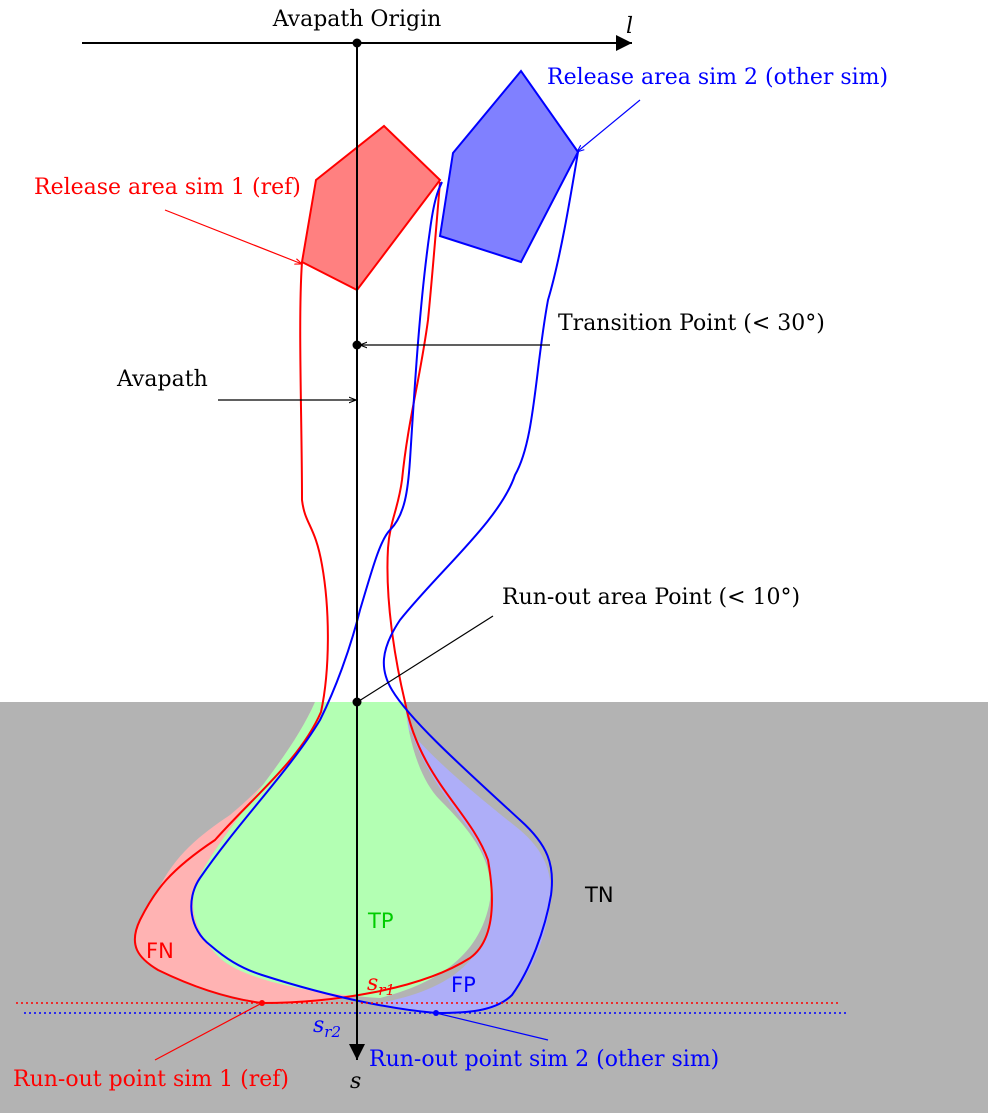 The image size is (988, 1113). I want to click on fn-label: FN, so click(160, 951).